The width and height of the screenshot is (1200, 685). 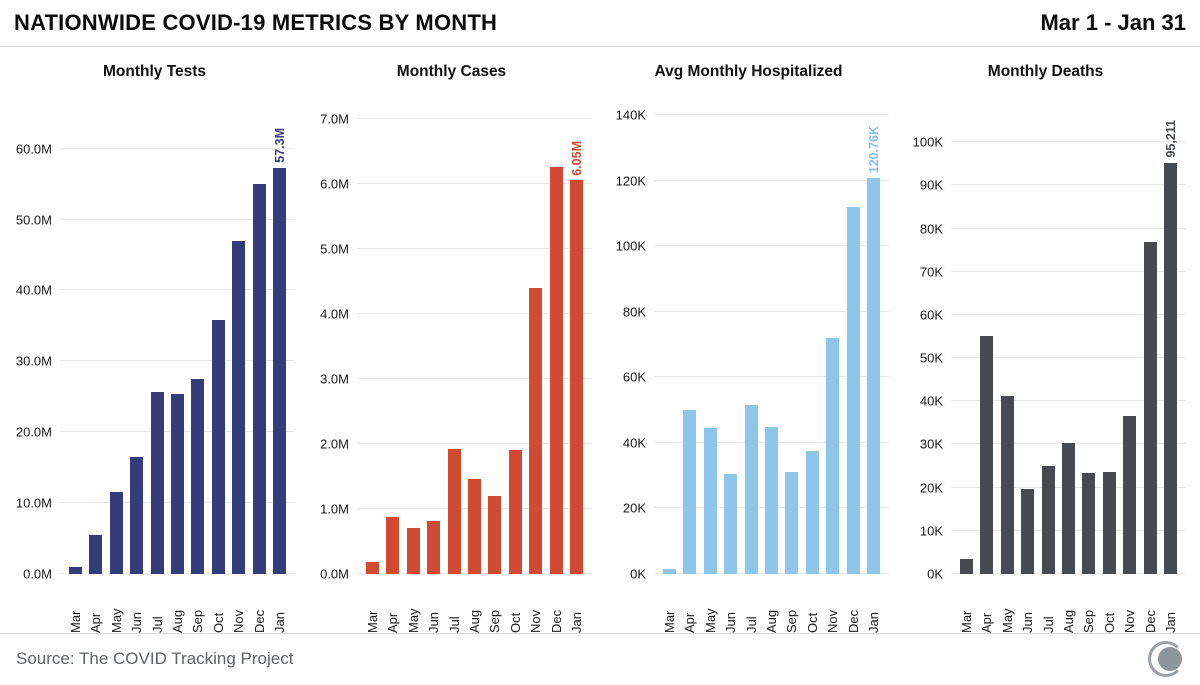 What do you see at coordinates (198, 603) in the screenshot?
I see `x-axis-slot: Sep` at bounding box center [198, 603].